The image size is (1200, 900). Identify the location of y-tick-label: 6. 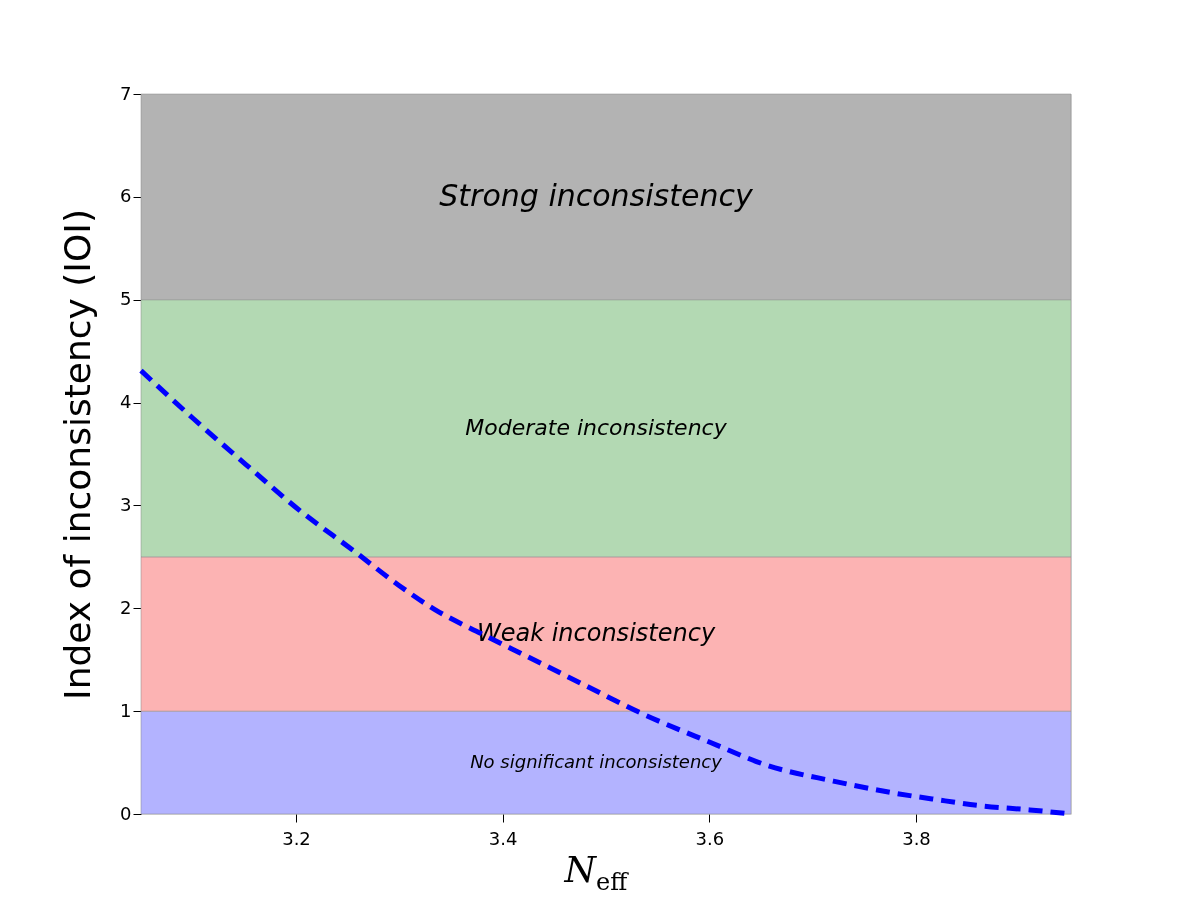
(126, 196).